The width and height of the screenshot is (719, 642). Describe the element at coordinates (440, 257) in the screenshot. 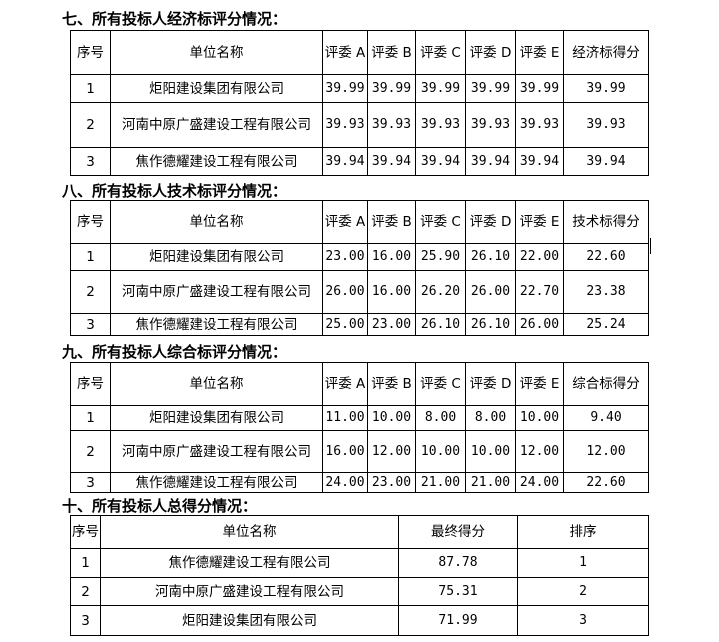

I see `table-cell: 25.90` at that location.